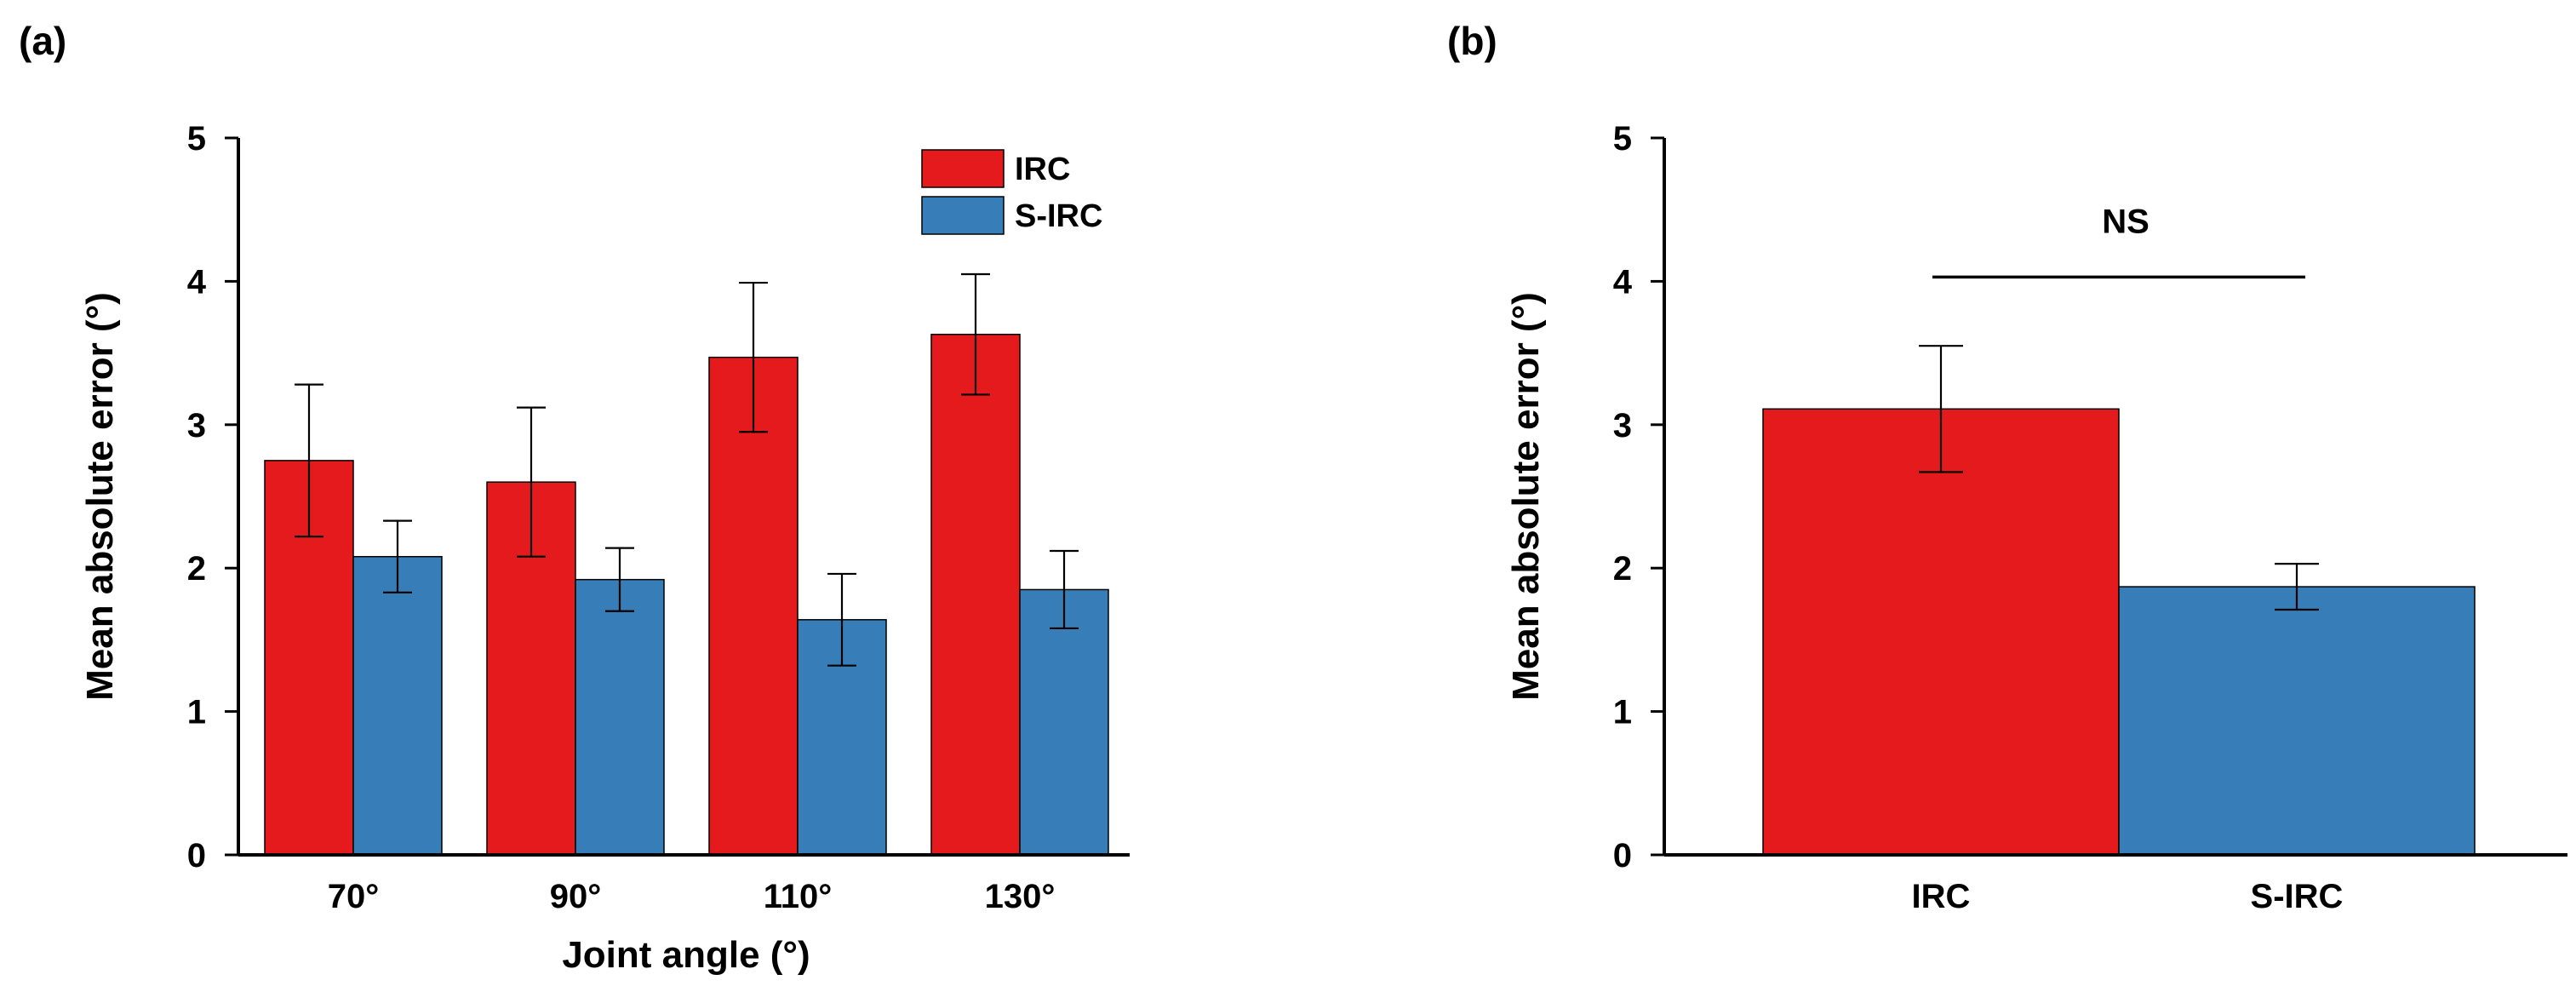 The image size is (2576, 986). I want to click on y-axis-ticks-a: 0 1 2 3 4 5, so click(212, 497).